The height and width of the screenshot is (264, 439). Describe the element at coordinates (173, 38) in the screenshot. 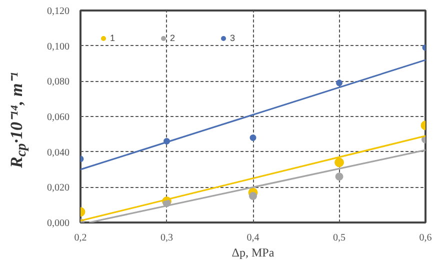

I see `legend-label: 2` at that location.